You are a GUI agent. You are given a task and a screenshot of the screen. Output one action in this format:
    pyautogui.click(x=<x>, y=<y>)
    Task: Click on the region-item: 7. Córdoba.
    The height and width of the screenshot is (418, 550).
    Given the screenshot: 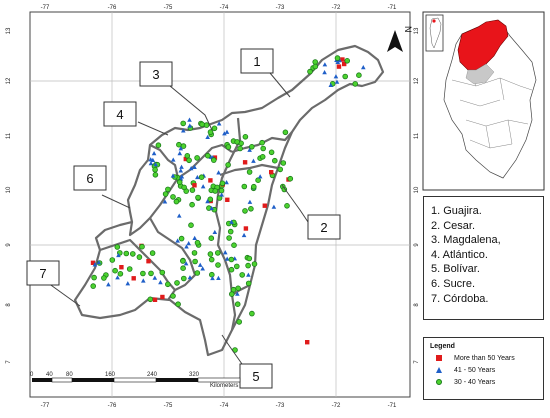 What is the action you would take?
    pyautogui.click(x=460, y=298)
    